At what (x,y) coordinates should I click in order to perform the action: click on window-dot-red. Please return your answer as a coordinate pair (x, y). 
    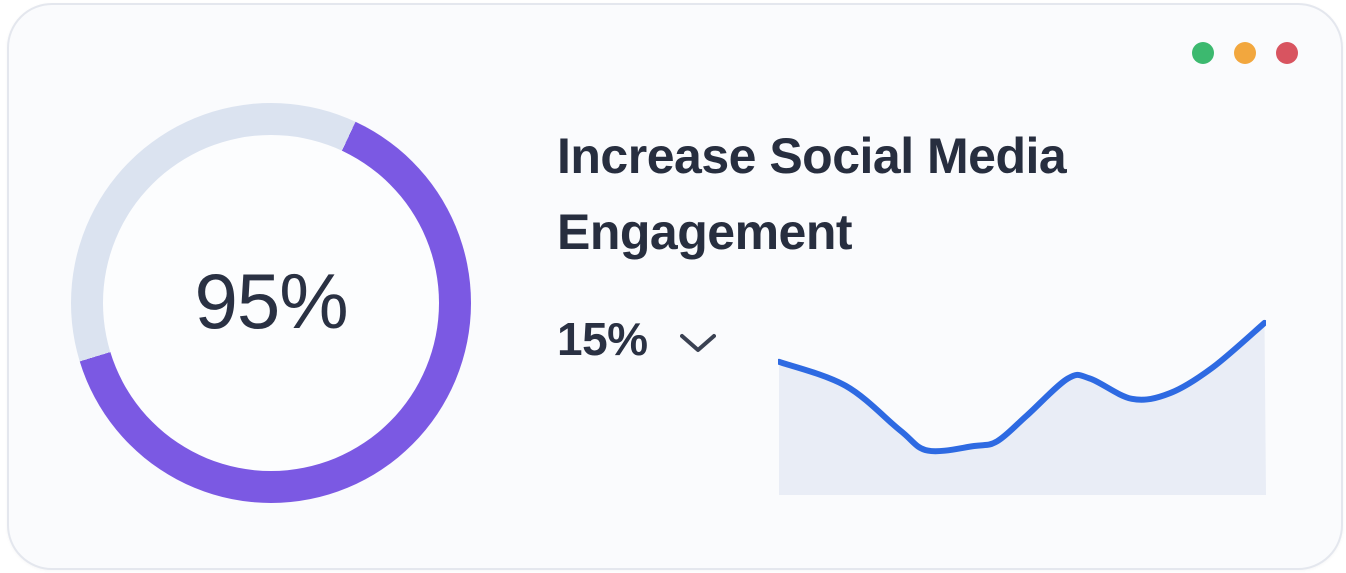
    Looking at the image, I should click on (1287, 53).